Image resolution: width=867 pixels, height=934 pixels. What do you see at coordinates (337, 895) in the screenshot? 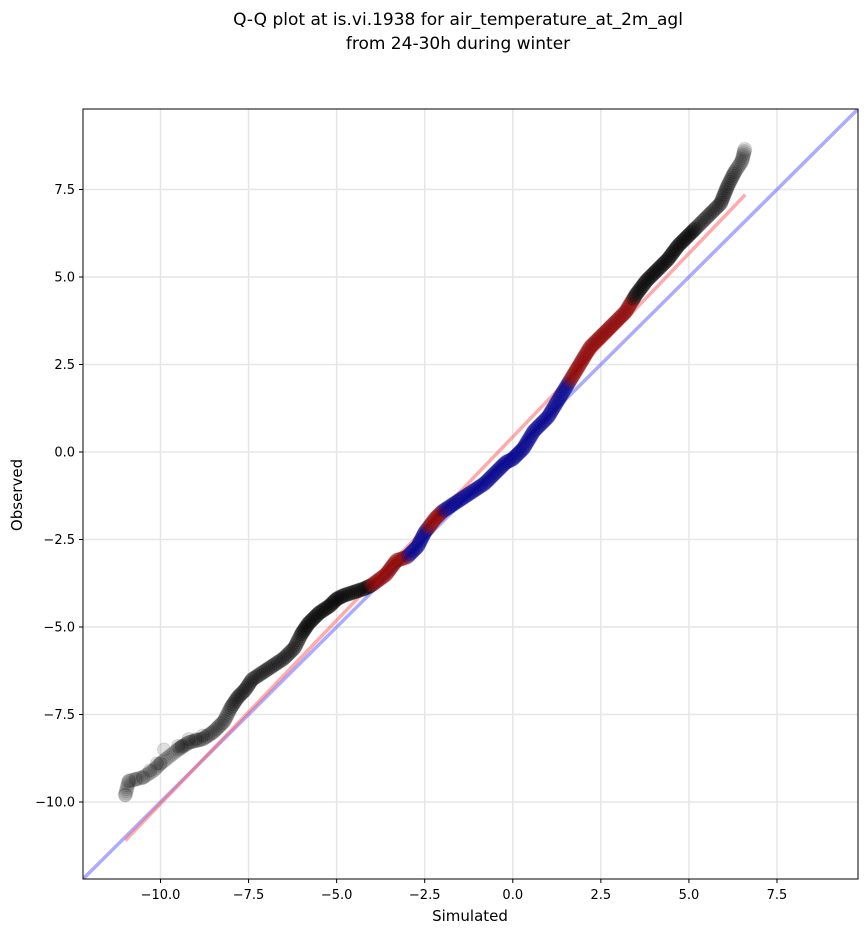
I see `x-tick-label: −5.0` at bounding box center [337, 895].